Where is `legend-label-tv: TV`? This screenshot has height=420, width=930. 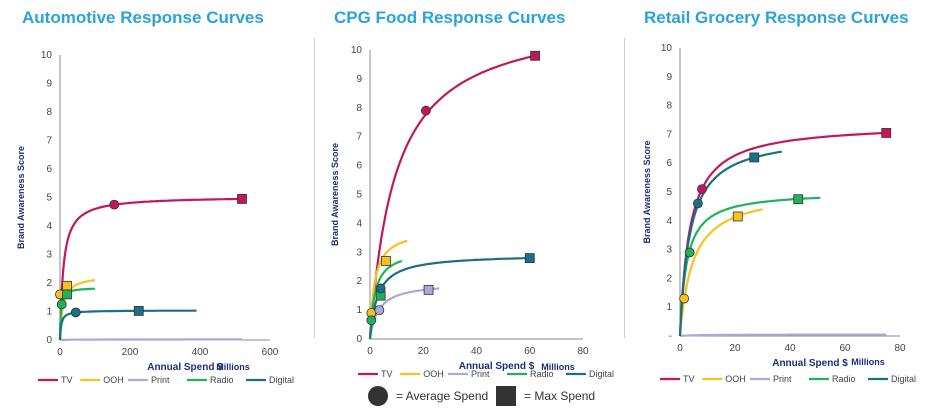 legend-label-tv: TV is located at coordinates (67, 380).